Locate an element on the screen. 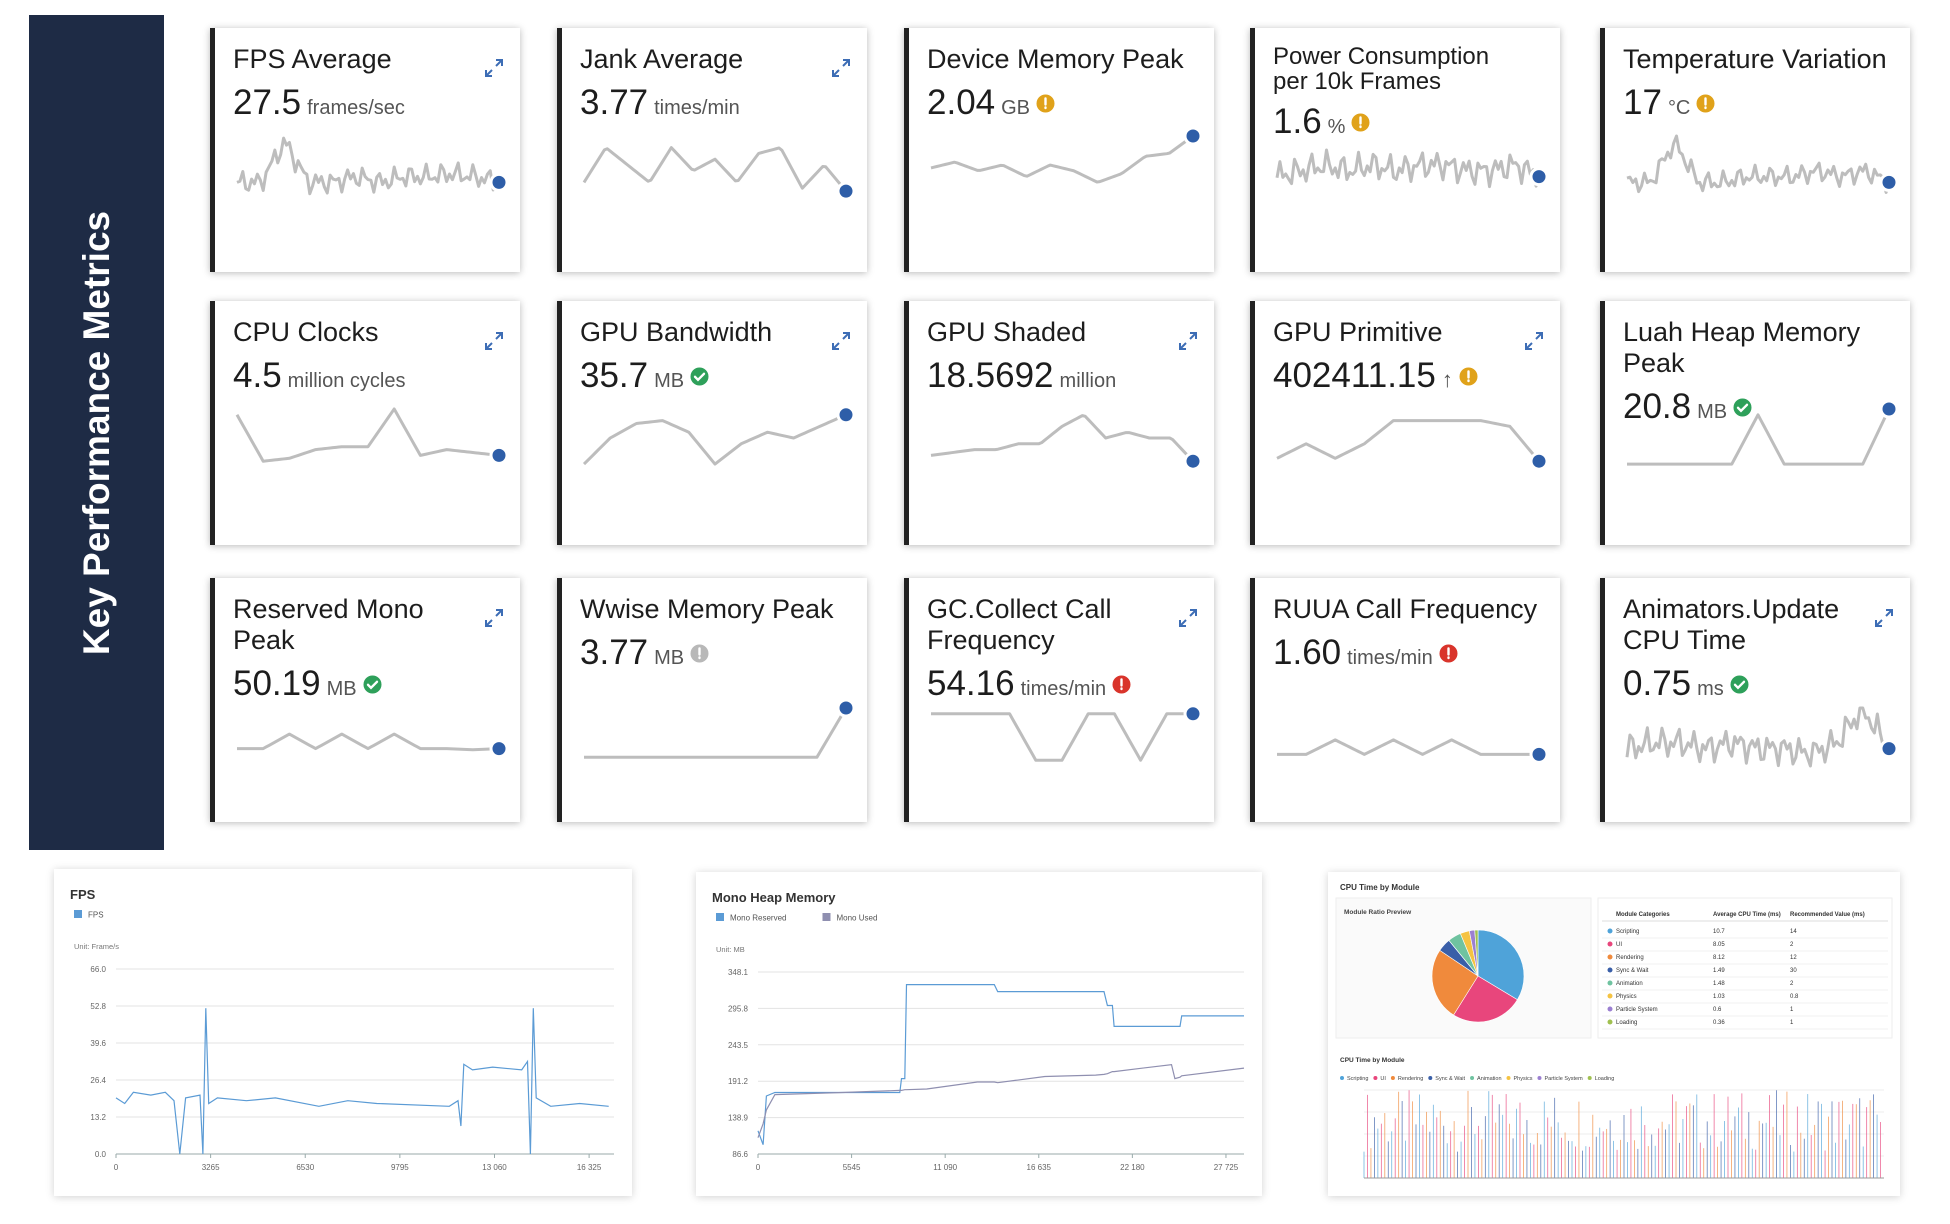 Image resolution: width=1950 pixels, height=1224 pixels. table-header: Module Categories is located at coordinates (1643, 915).